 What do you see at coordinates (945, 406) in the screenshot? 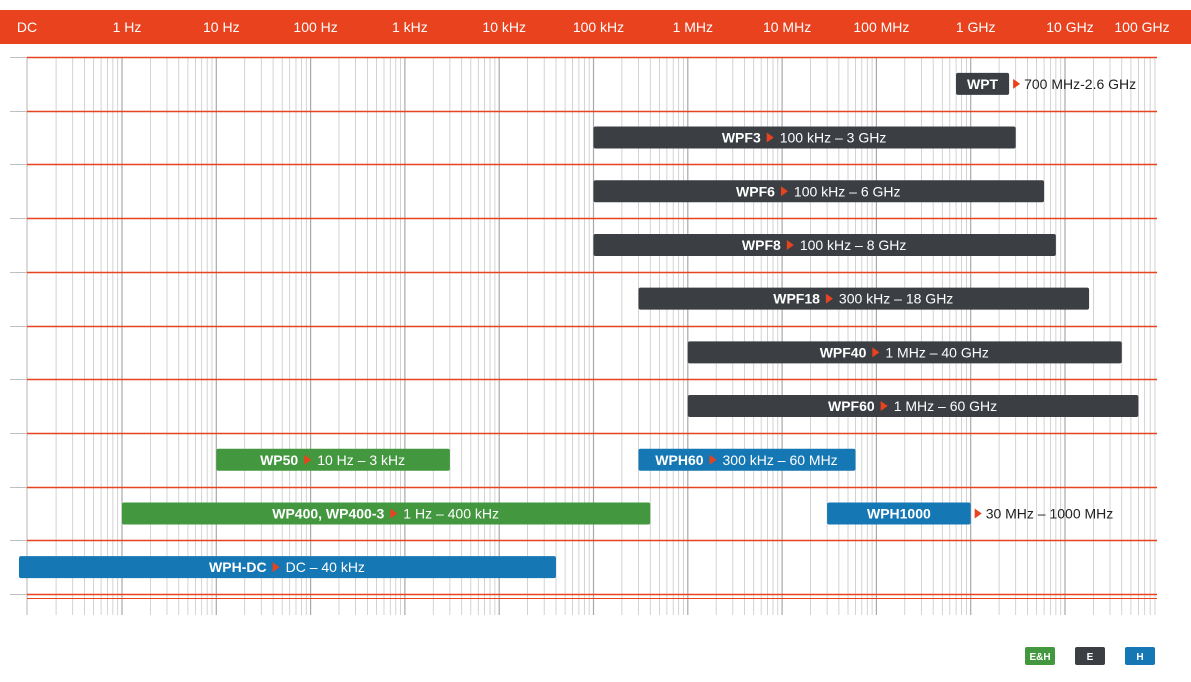
I see `bar-range-label: 1 MHz – 60 GHz` at bounding box center [945, 406].